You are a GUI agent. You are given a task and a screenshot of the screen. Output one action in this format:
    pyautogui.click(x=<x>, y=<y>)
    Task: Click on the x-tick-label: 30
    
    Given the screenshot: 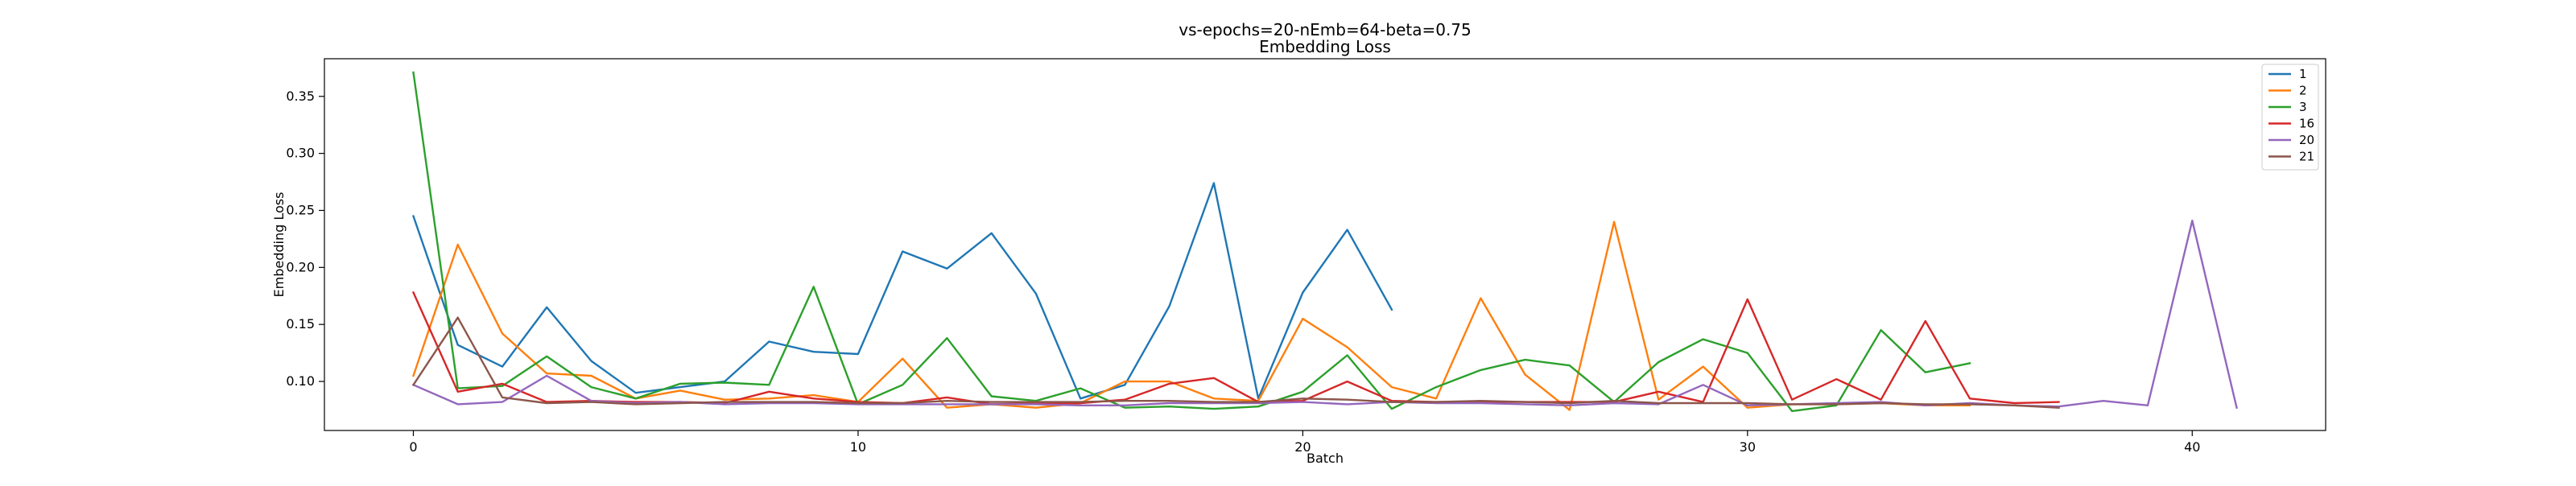 What is the action you would take?
    pyautogui.click(x=1748, y=447)
    